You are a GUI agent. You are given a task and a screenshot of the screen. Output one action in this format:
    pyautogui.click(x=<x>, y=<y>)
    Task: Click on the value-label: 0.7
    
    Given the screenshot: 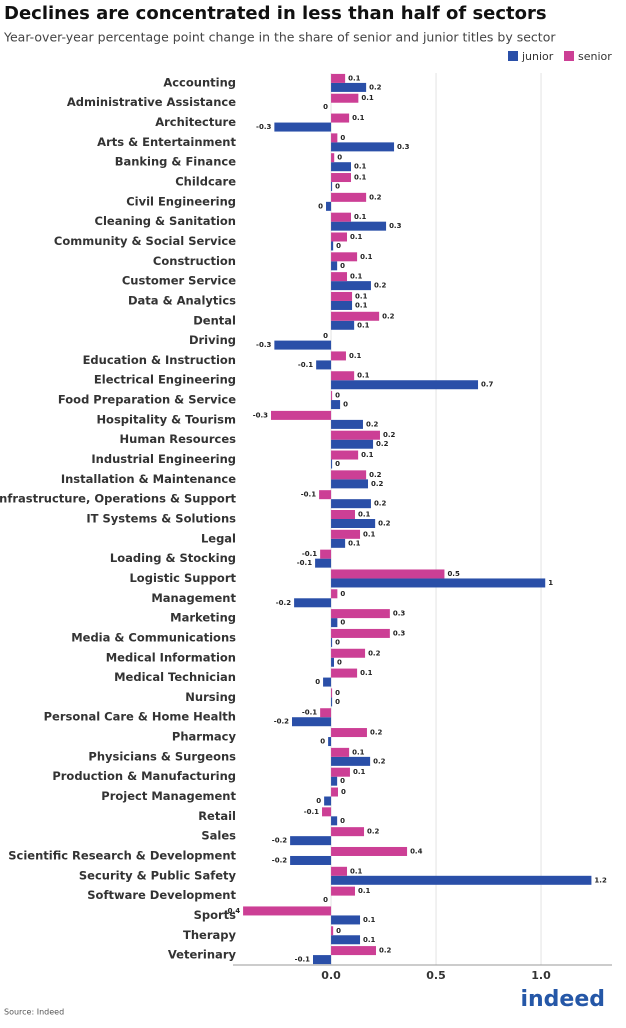 What is the action you would take?
    pyautogui.click(x=487, y=385)
    